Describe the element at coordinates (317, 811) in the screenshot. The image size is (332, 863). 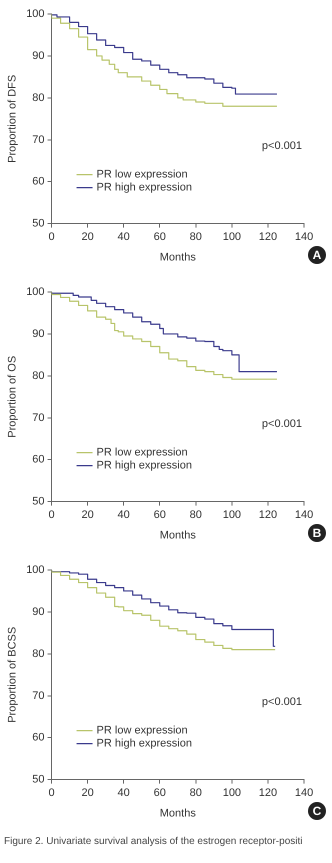
I see `text: C` at that location.